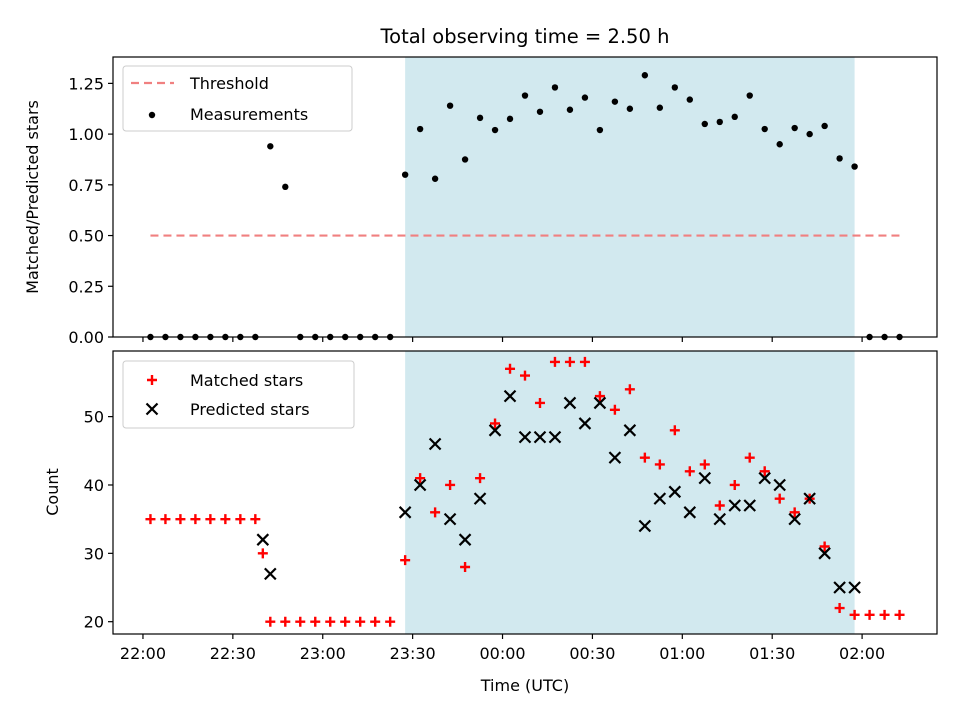  Describe the element at coordinates (52, 492) in the screenshot. I see `bottom-y-axis-label: Count` at that location.